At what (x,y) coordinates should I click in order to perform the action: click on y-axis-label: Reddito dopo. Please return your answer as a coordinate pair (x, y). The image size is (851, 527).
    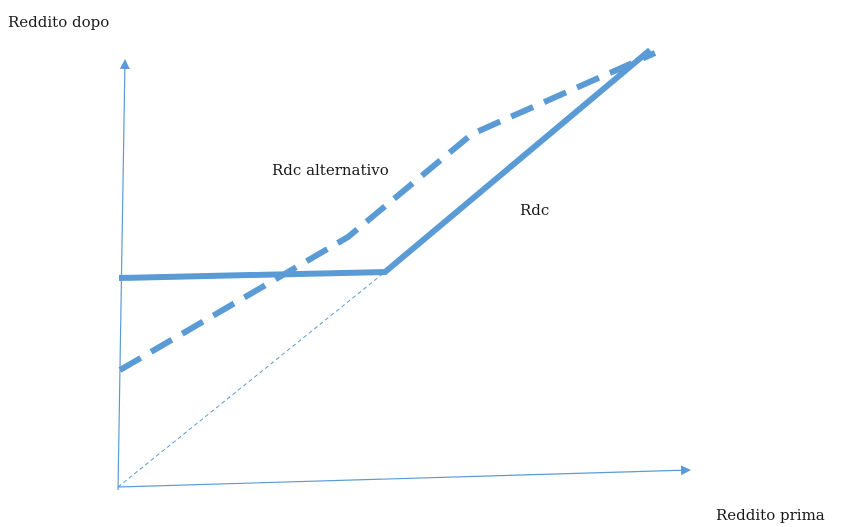
    Looking at the image, I should click on (58, 22).